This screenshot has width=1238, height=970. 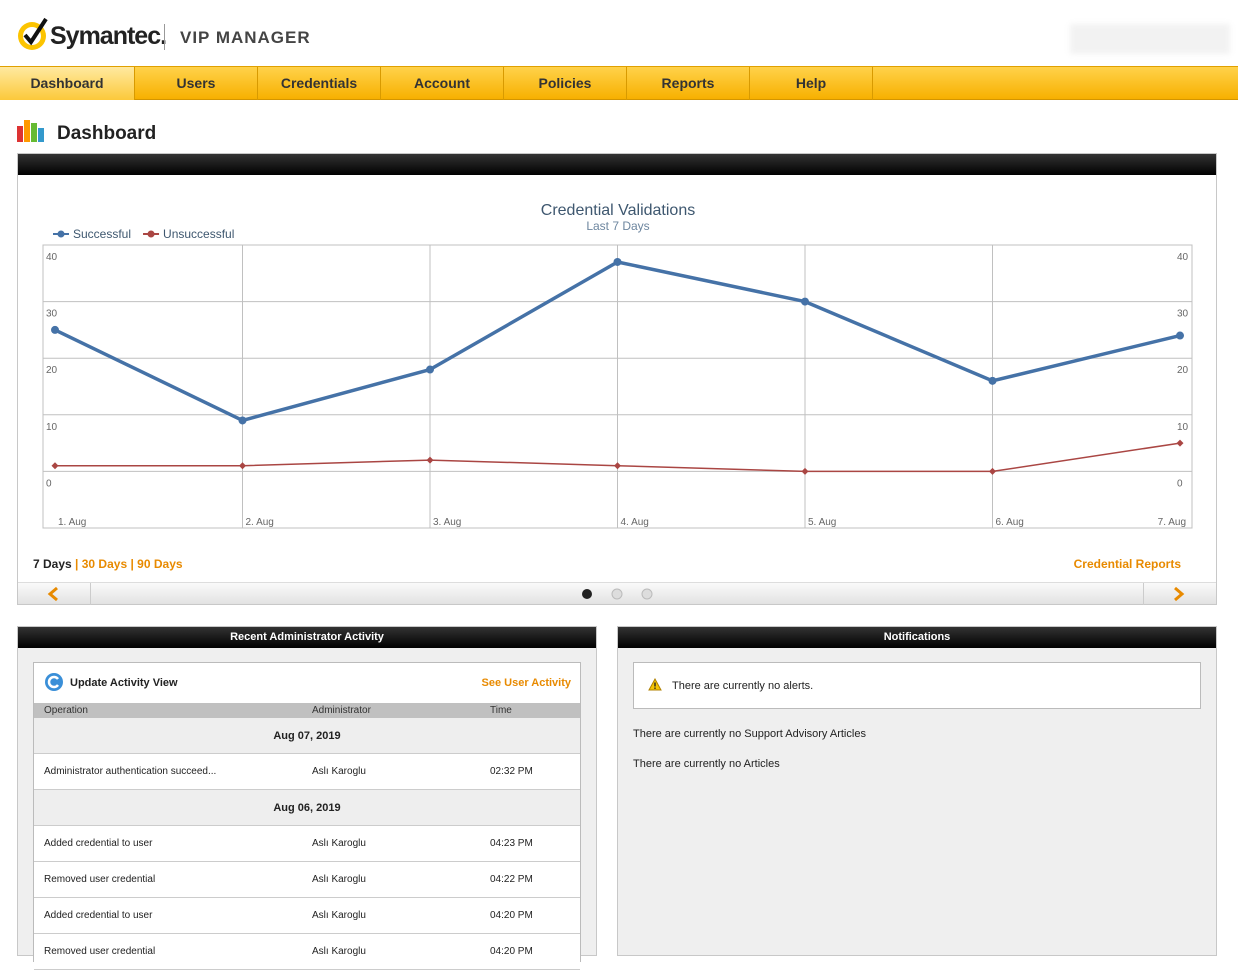 I want to click on x-tick-label: 1. Aug, so click(x=72, y=522).